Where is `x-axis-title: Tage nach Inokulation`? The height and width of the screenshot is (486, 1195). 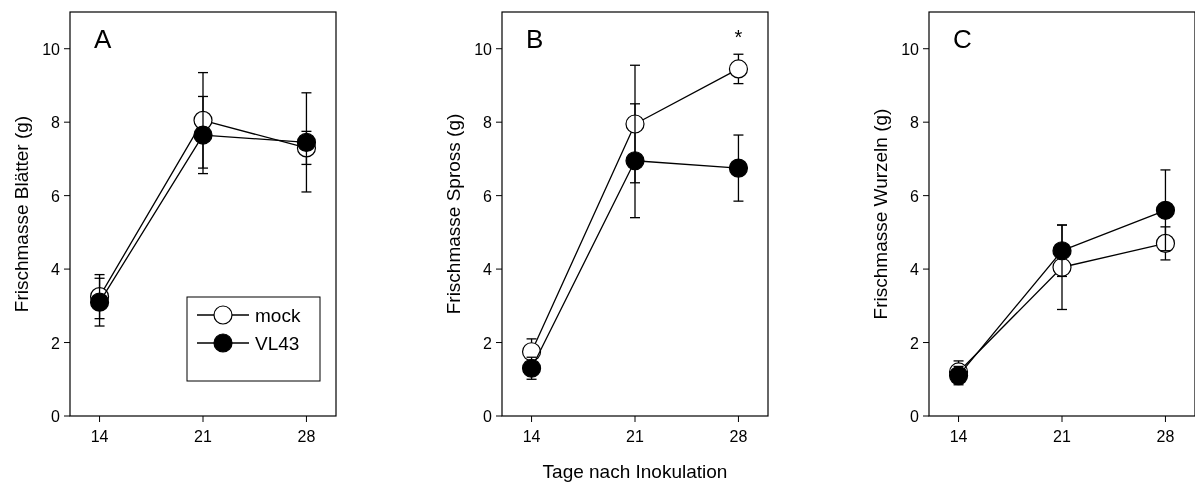
x-axis-title: Tage nach Inokulation is located at coordinates (635, 471).